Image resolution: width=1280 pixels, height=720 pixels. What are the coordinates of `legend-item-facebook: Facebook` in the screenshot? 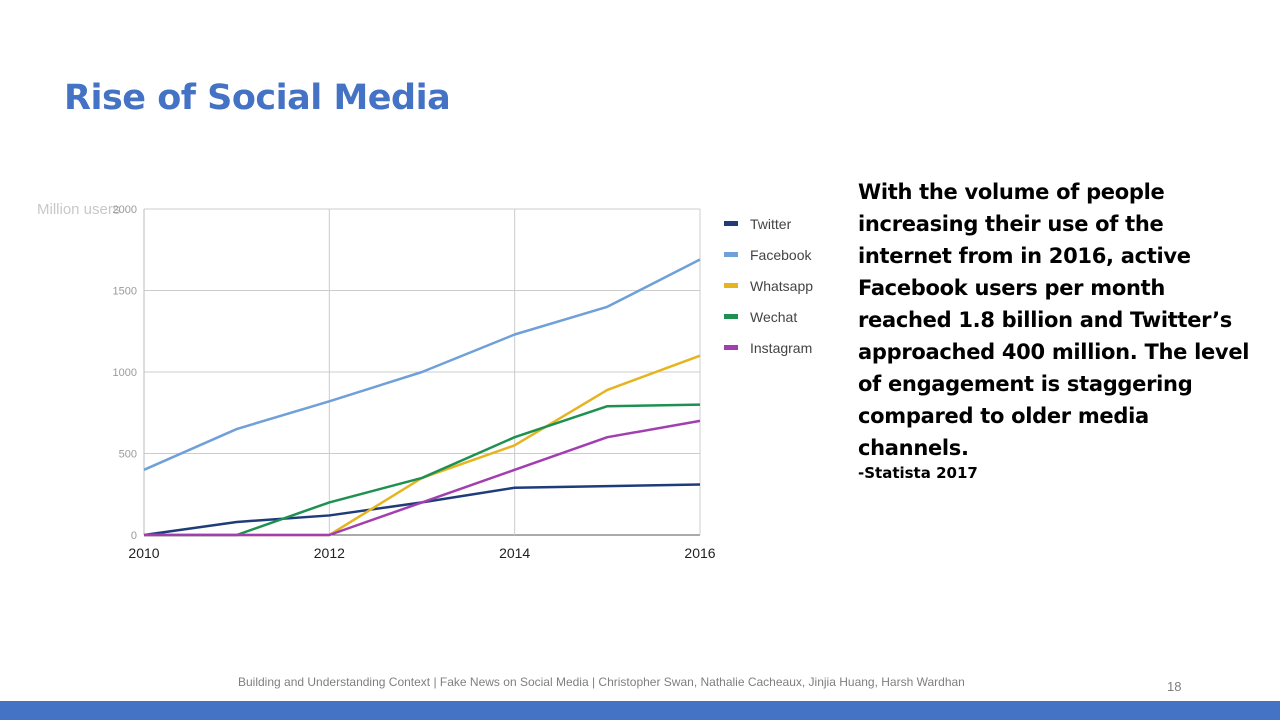 It's located at (768, 254).